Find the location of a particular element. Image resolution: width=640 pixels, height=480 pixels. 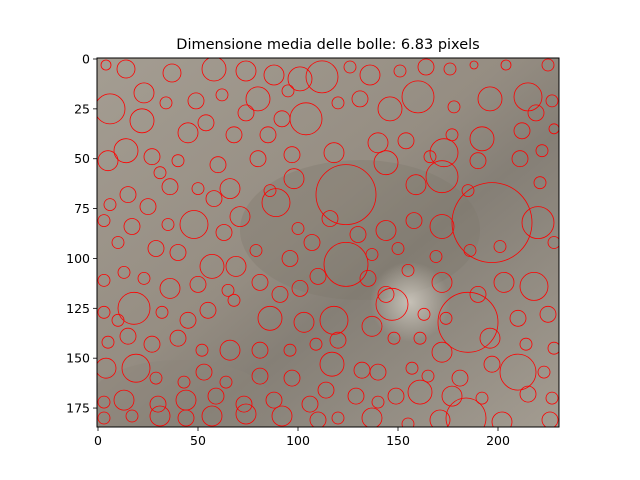

y-tick-label: 175 is located at coordinates (78, 408).